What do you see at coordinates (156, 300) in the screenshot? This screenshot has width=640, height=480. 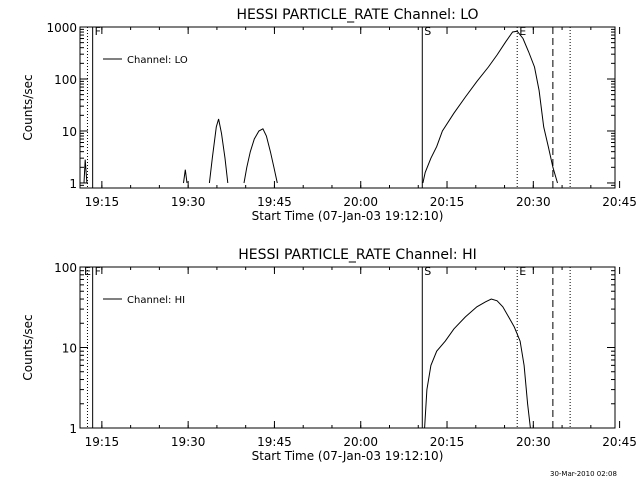 I see `legend-label: Channel: HI` at bounding box center [156, 300].